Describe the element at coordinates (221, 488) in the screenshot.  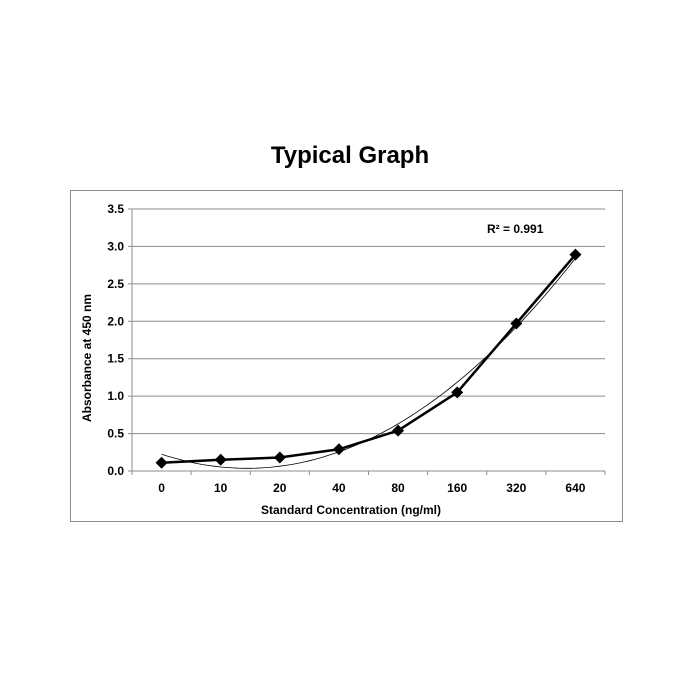
I see `x-tick-label: 10` at that location.